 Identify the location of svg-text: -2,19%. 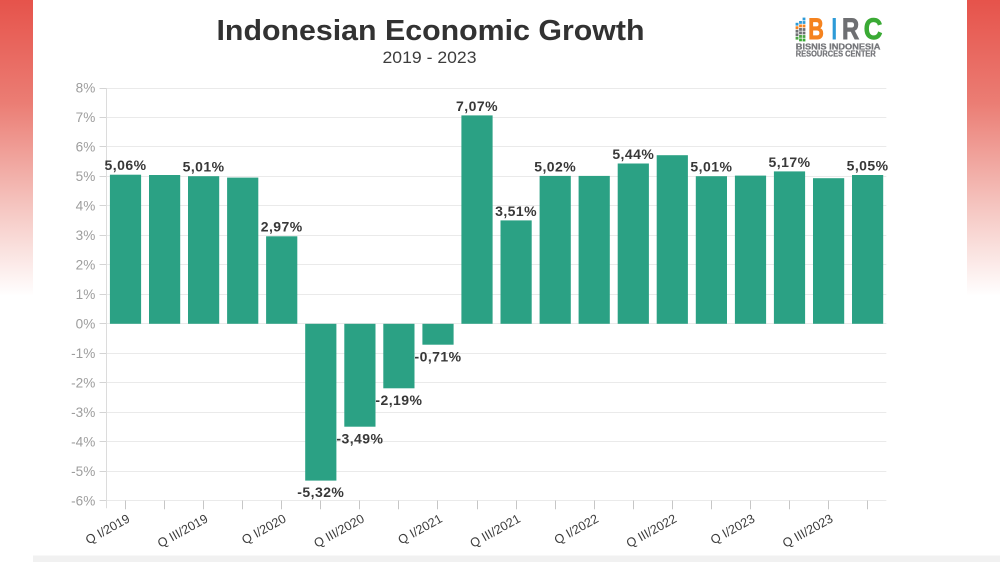
(398, 400).